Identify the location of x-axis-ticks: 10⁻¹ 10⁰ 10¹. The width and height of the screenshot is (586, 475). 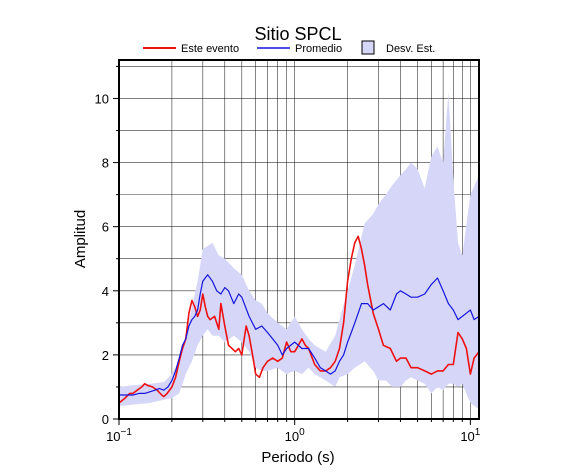
(293, 431).